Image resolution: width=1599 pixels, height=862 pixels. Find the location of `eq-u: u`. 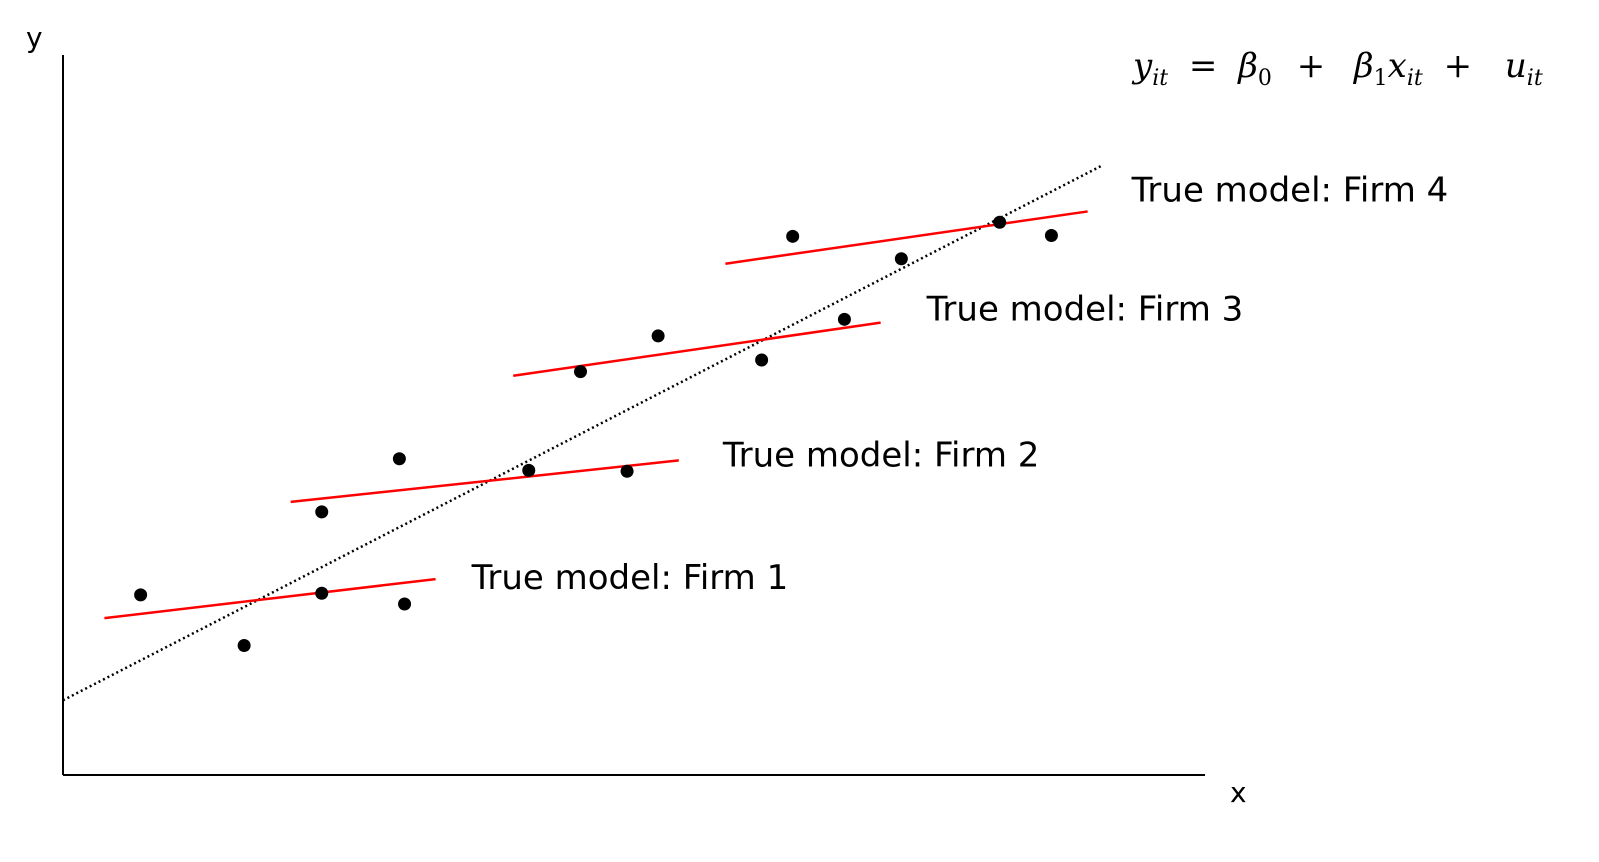

eq-u: u is located at coordinates (1516, 66).